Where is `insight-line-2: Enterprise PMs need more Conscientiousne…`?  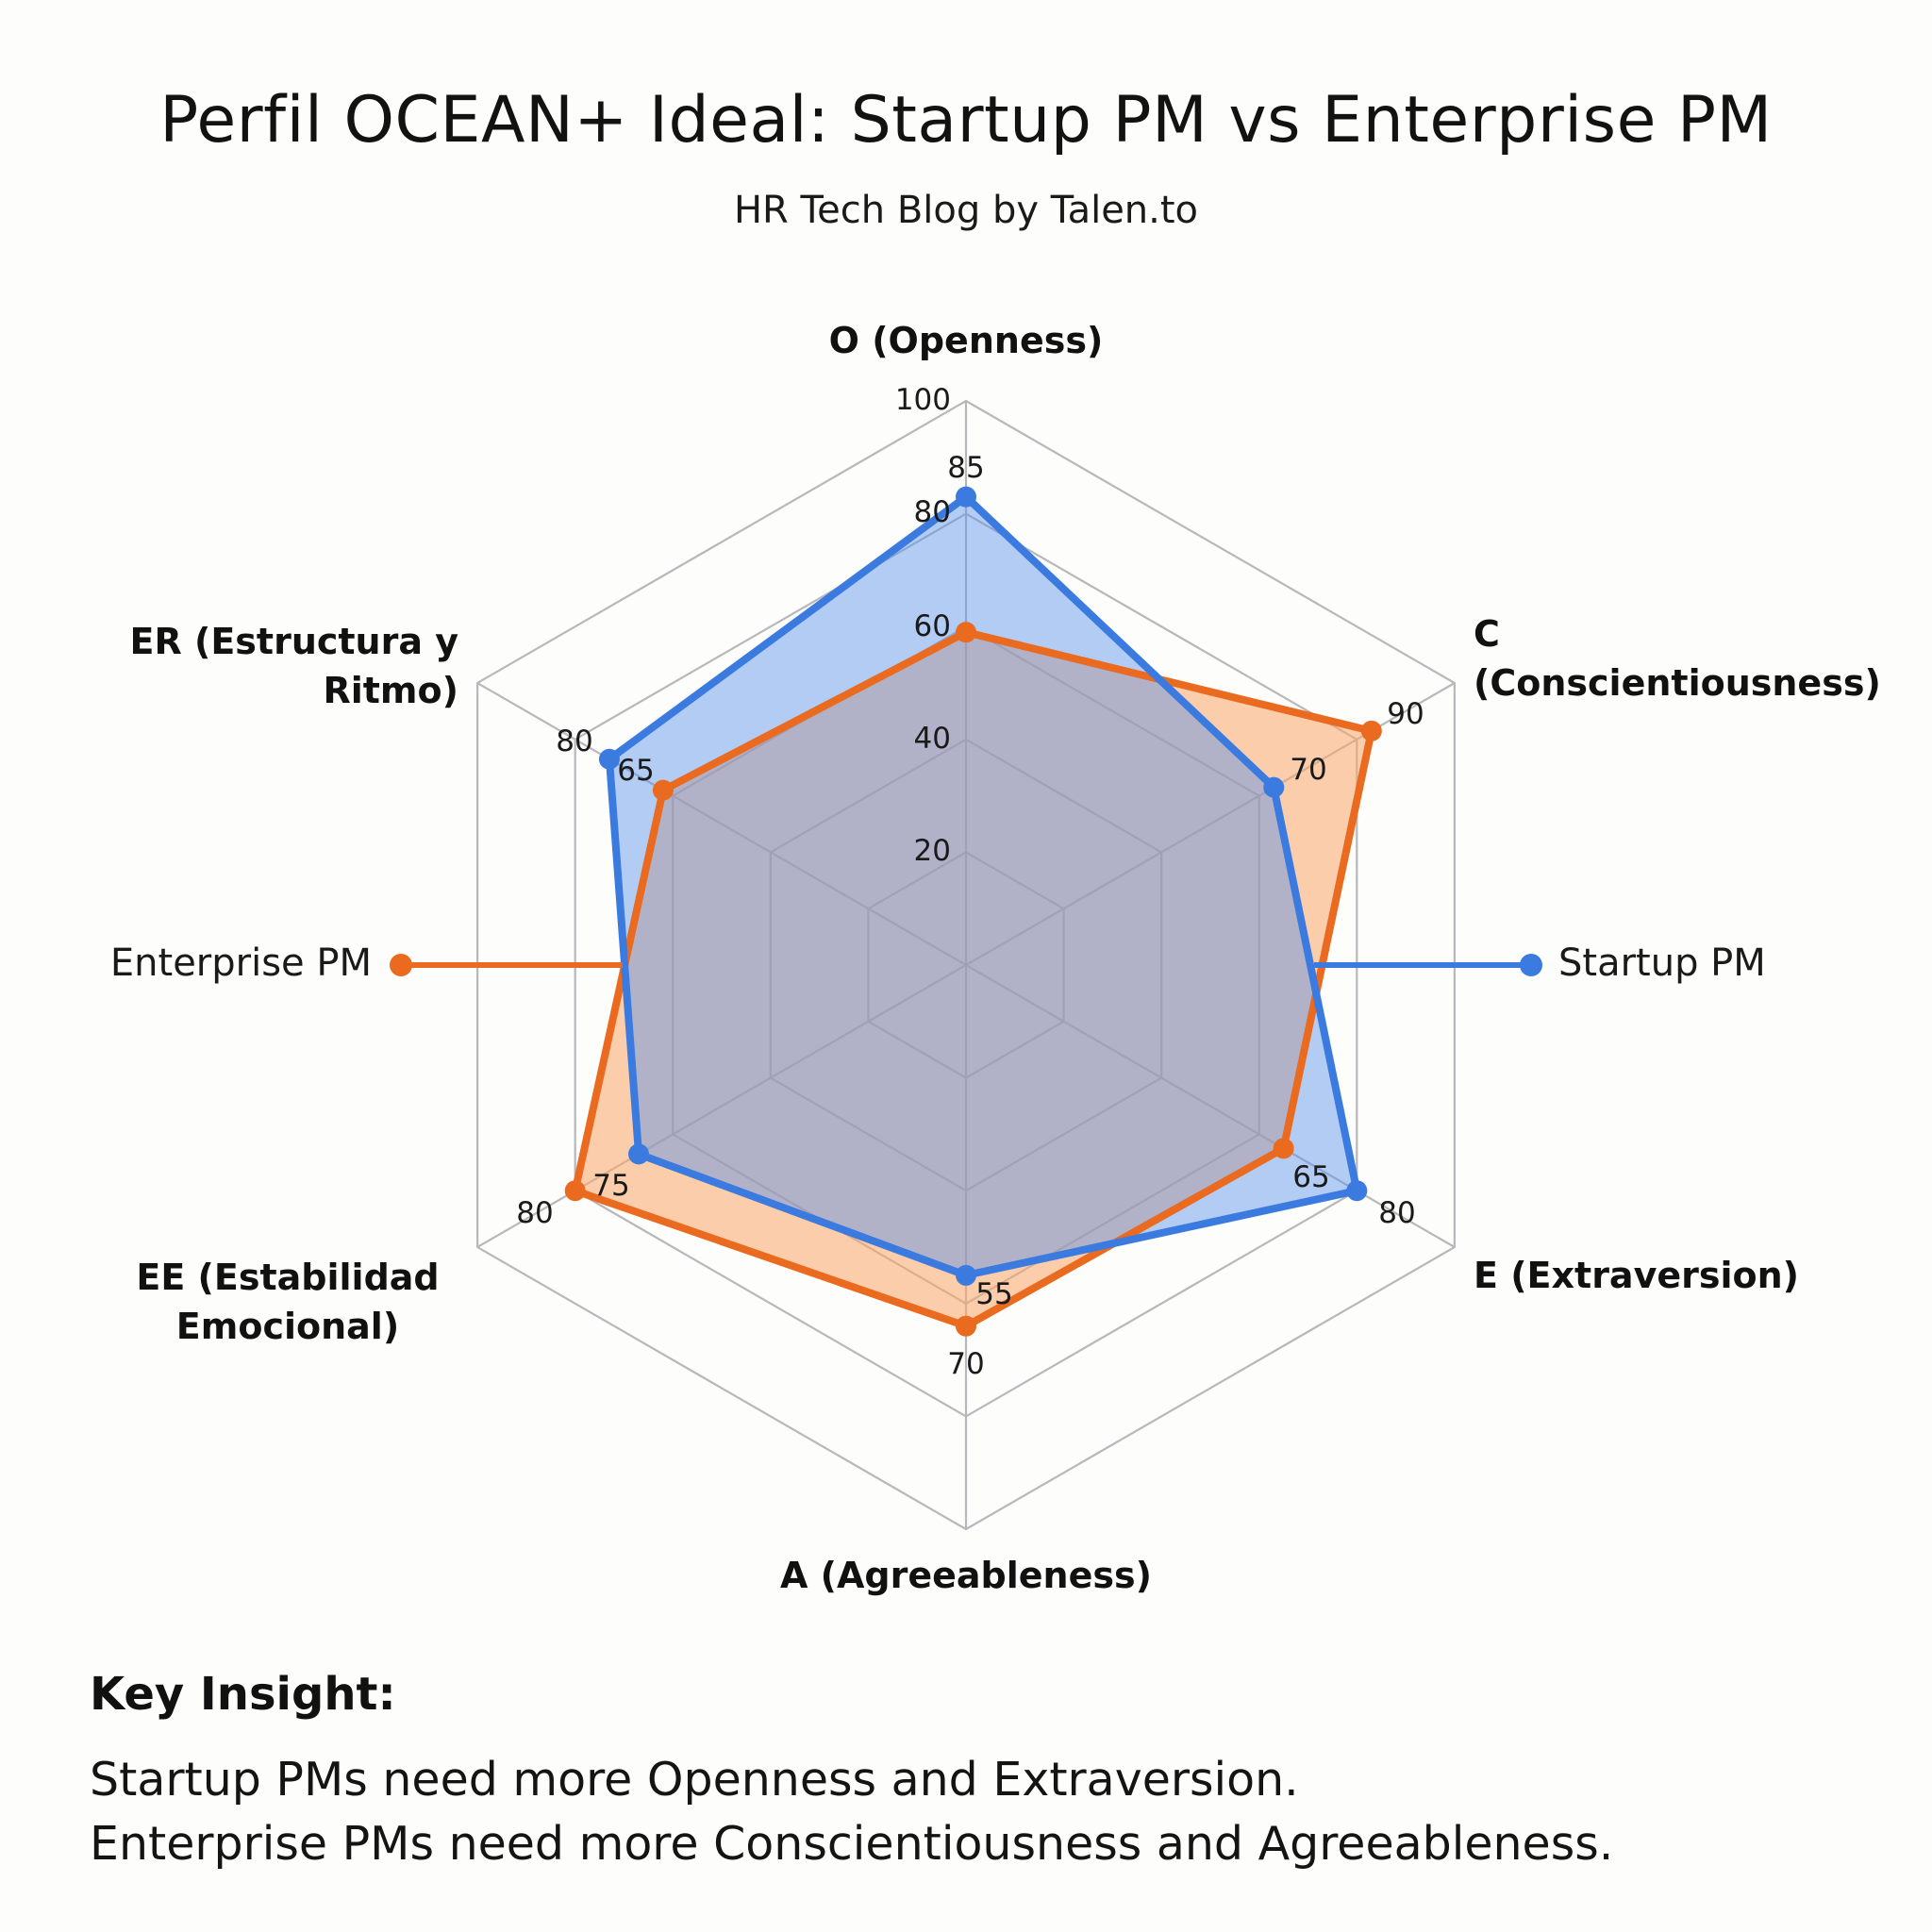 insight-line-2: Enterprise PMs need more Conscientiousne… is located at coordinates (852, 1844).